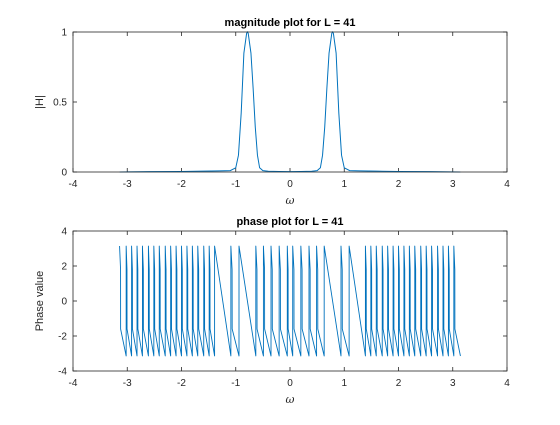 This screenshot has height=425, width=560. Describe the element at coordinates (64, 232) in the screenshot. I see `y-tick-label: 4` at that location.